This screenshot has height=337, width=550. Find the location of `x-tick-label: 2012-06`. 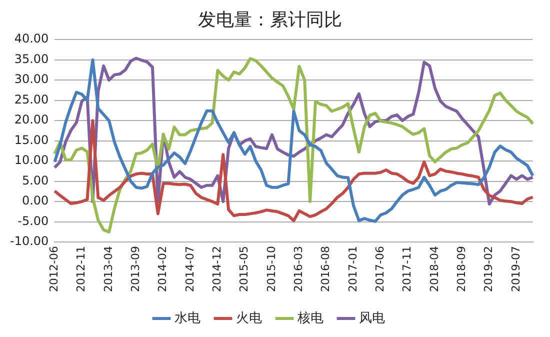

x-tick-label: 2012-06 is located at coordinates (54, 269).